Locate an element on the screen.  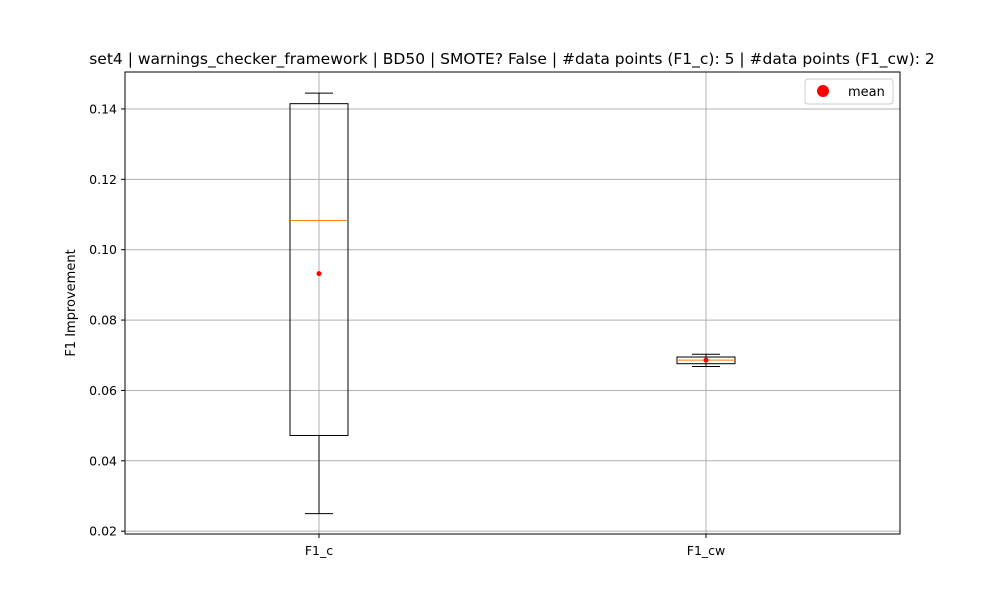
legend: mean is located at coordinates (849, 91).